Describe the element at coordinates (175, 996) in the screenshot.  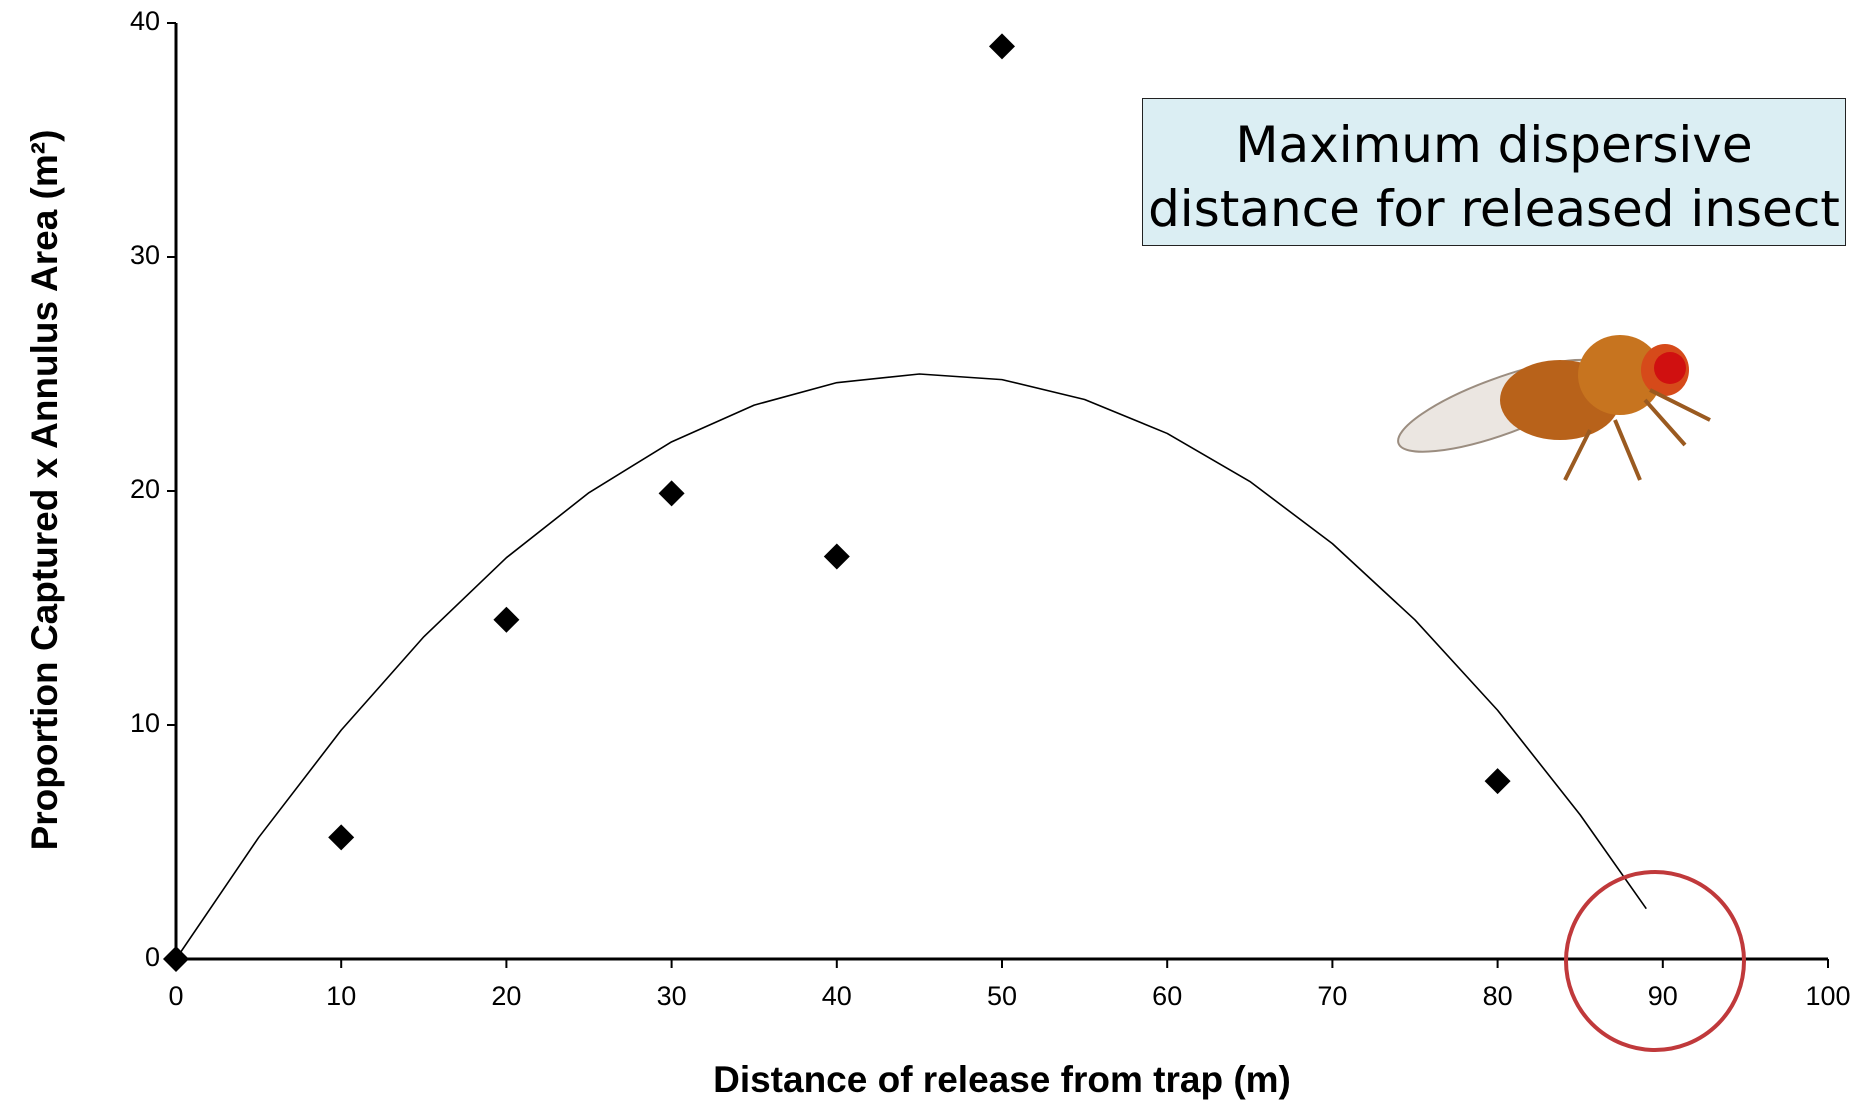
I see `x-tick-label: 0` at that location.